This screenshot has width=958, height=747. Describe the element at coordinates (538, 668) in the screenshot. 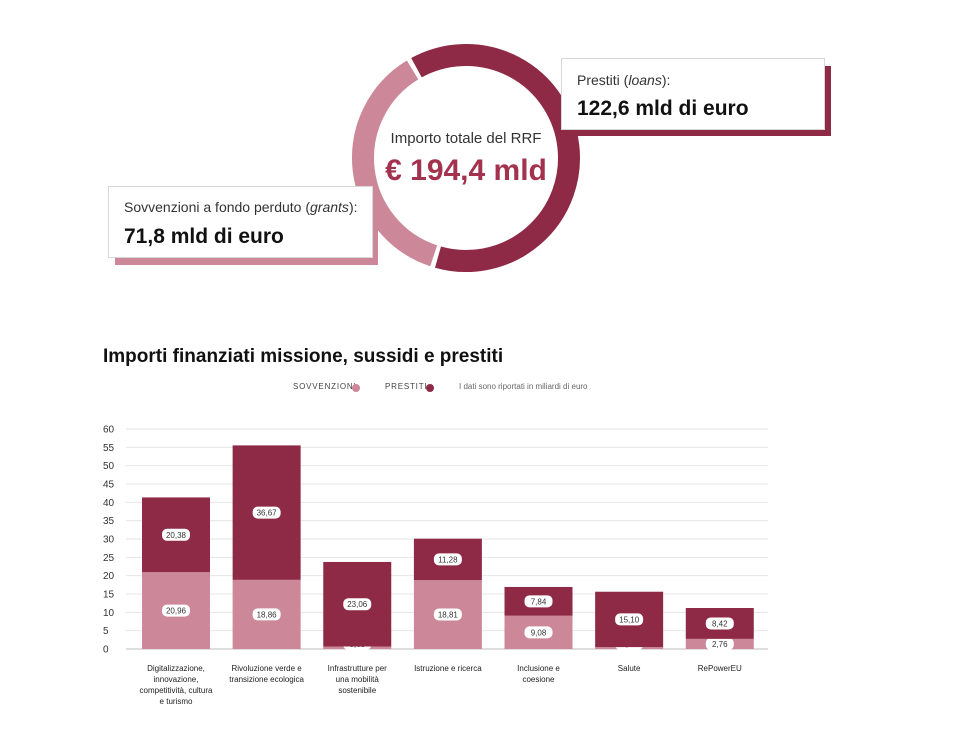

I see `x-tick-label: Inclusione e` at that location.